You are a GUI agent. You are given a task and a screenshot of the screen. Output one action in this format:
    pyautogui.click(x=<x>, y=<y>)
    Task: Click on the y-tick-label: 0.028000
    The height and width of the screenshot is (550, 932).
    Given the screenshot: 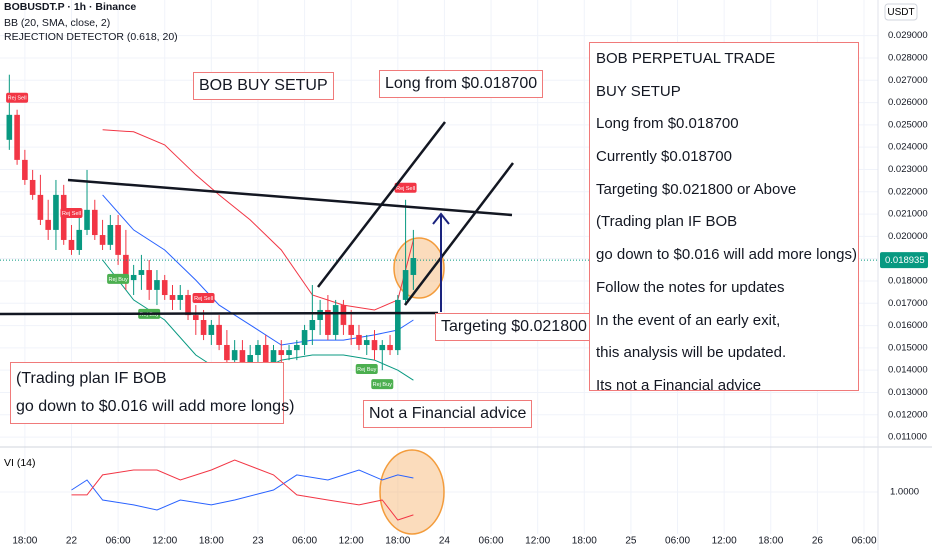 What is the action you would take?
    pyautogui.click(x=908, y=57)
    